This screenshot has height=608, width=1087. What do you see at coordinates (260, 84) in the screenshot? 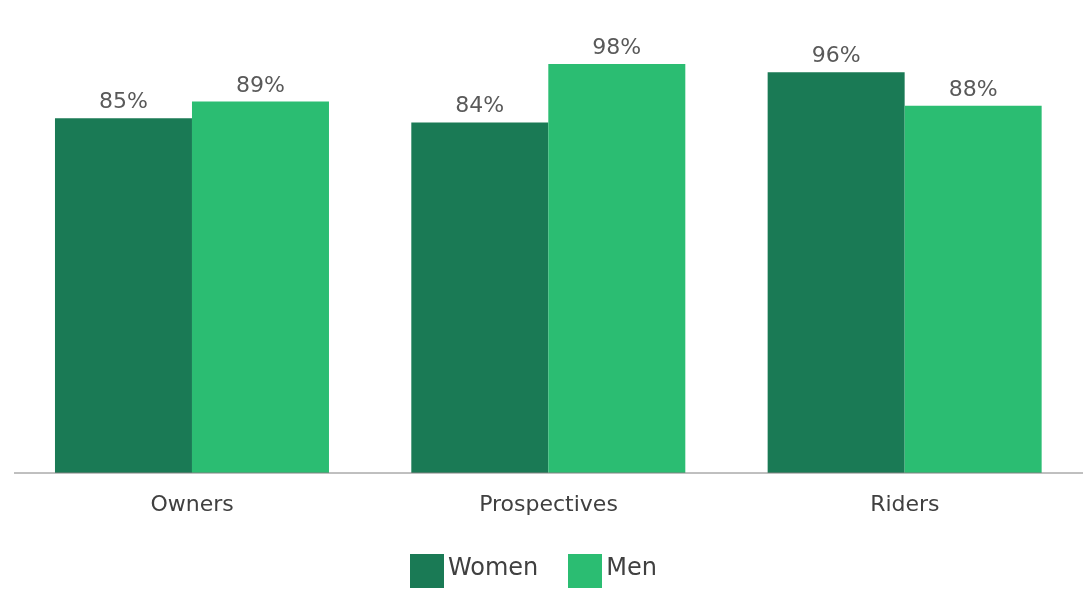
I see `data-label: 89%` at bounding box center [260, 84].